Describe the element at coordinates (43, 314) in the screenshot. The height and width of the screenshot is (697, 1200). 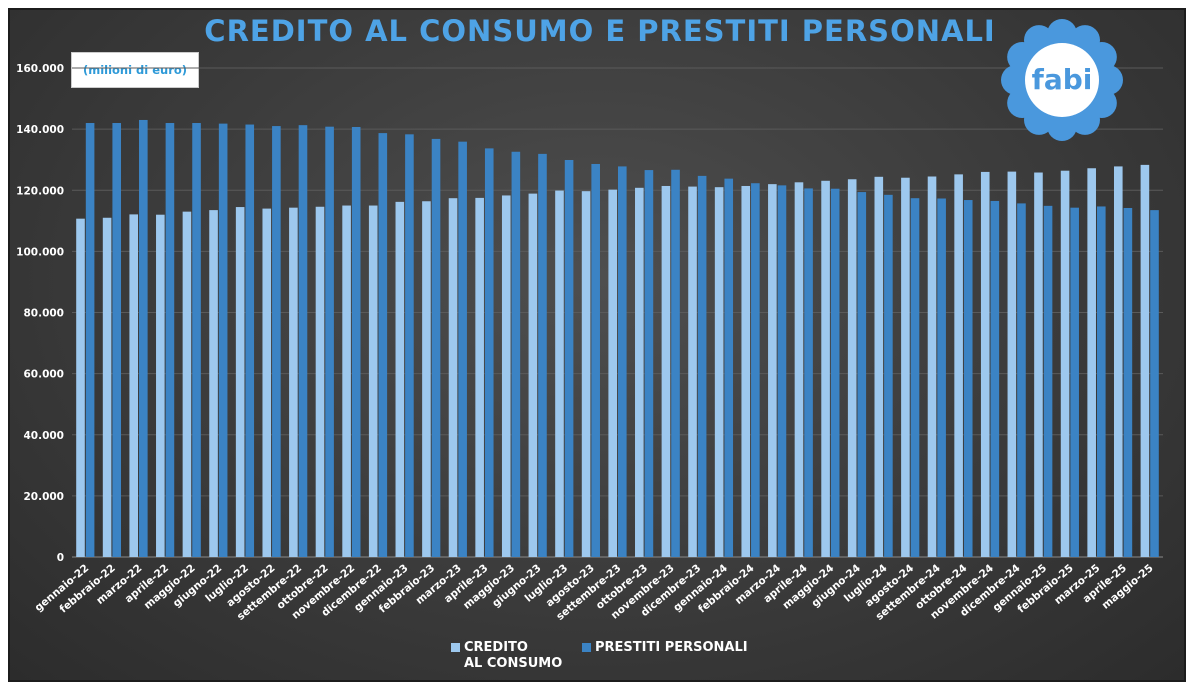
I see `y-tick-label: 80.000` at that location.